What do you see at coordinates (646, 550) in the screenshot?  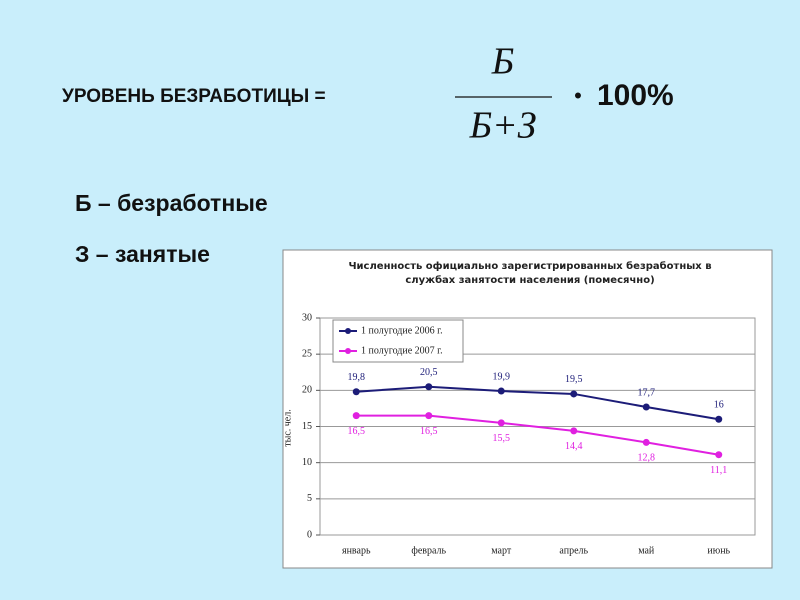 I see `x-tick-label: май` at bounding box center [646, 550].